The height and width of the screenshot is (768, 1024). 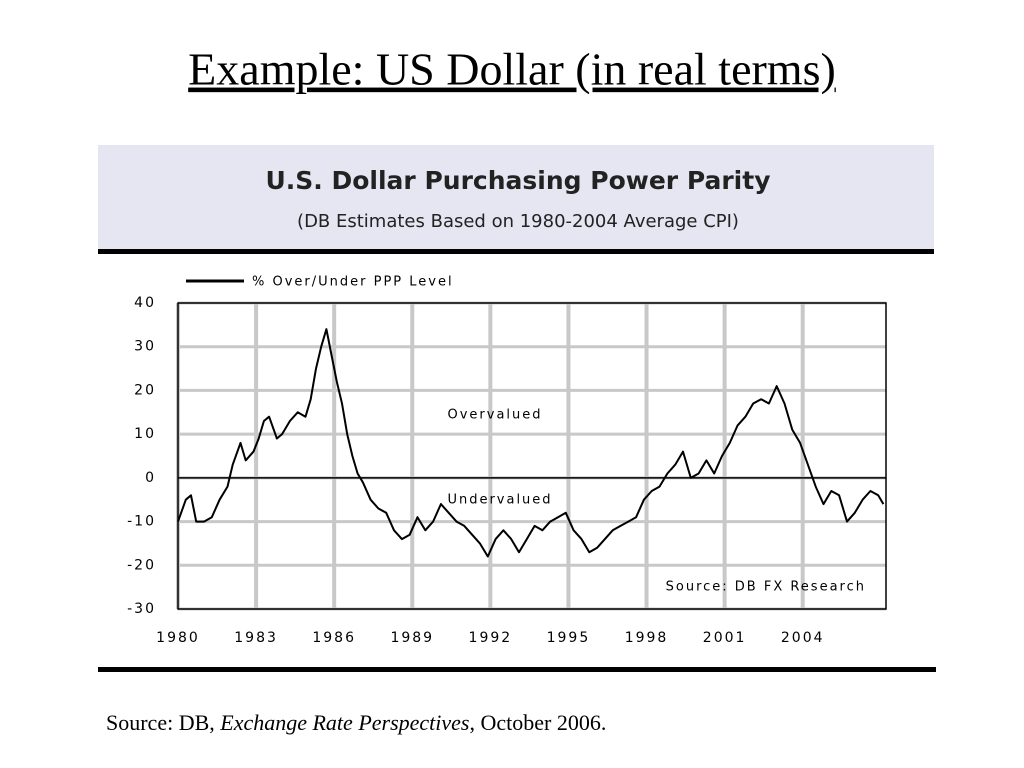 What do you see at coordinates (499, 500) in the screenshot?
I see `annotation: Undervalued` at bounding box center [499, 500].